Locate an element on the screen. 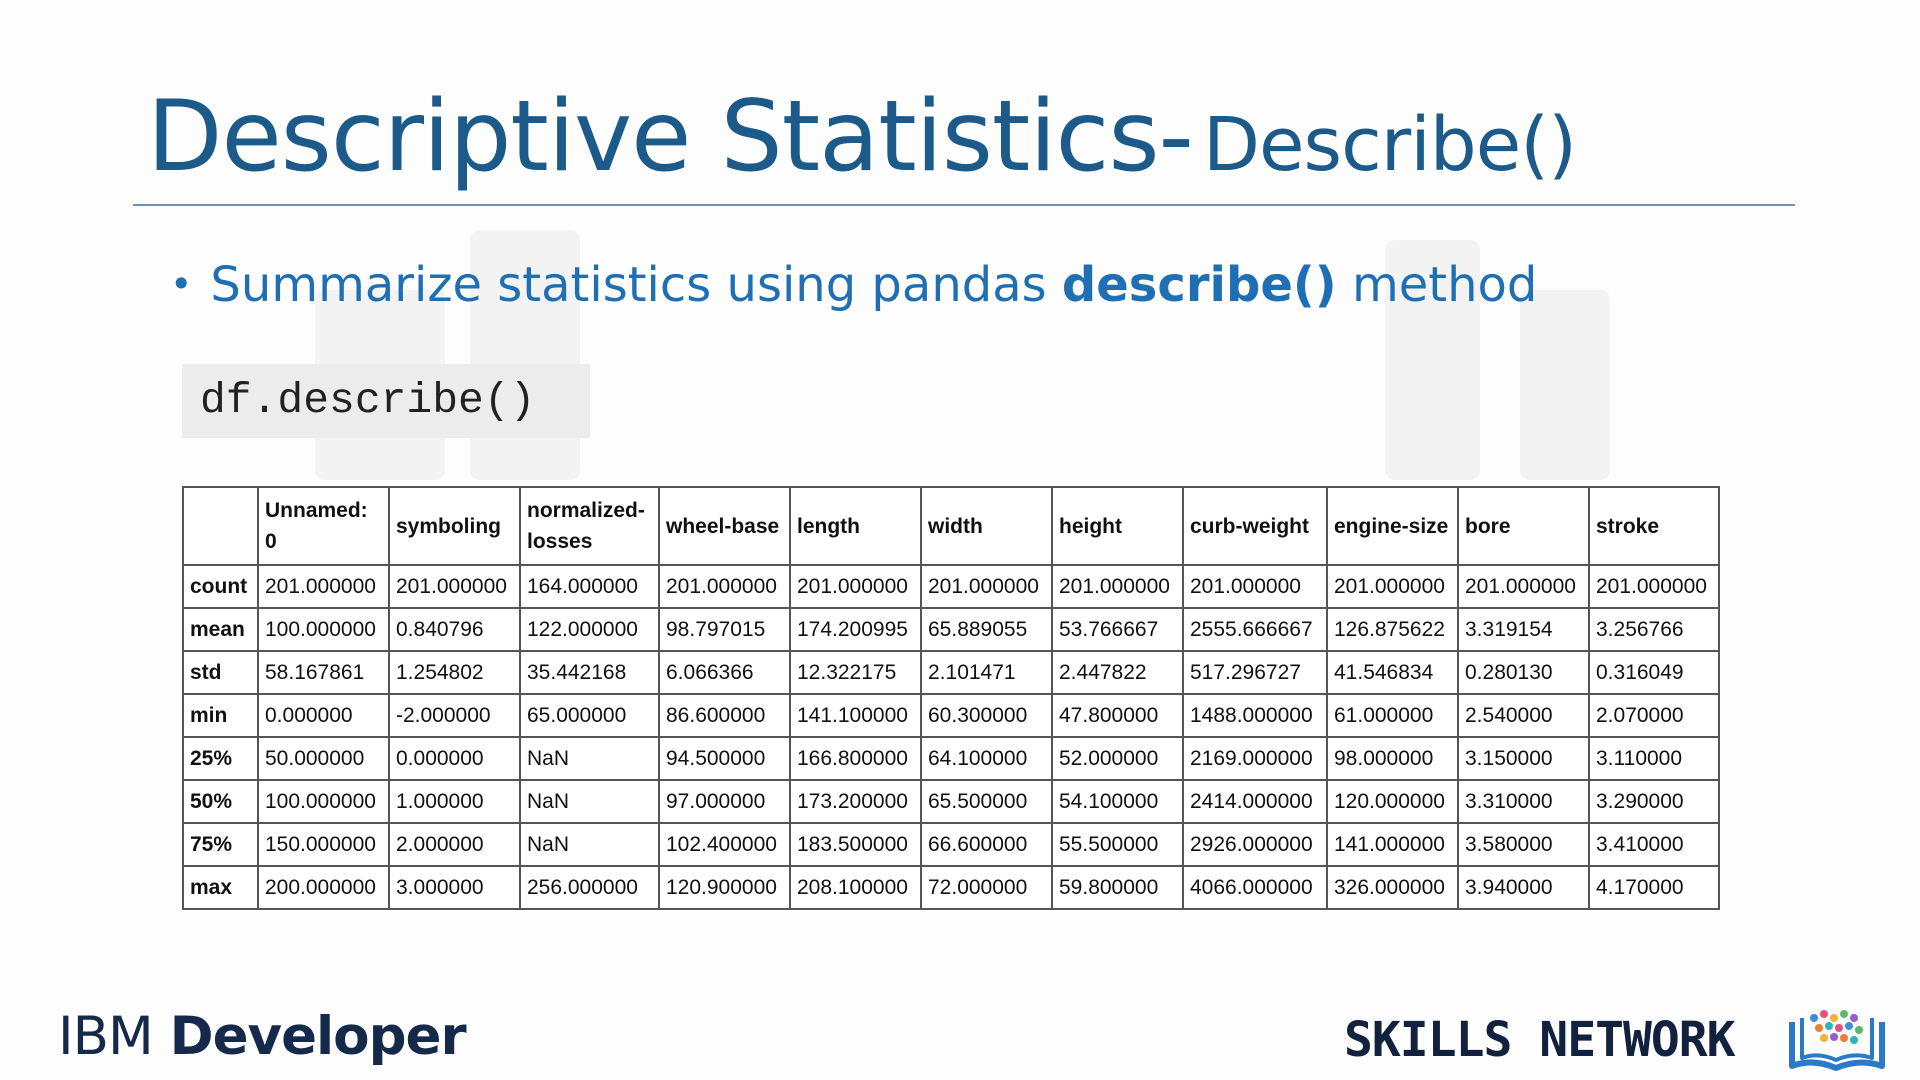 The image size is (1920, 1080). skills-network-book-icon is located at coordinates (1837, 1040).